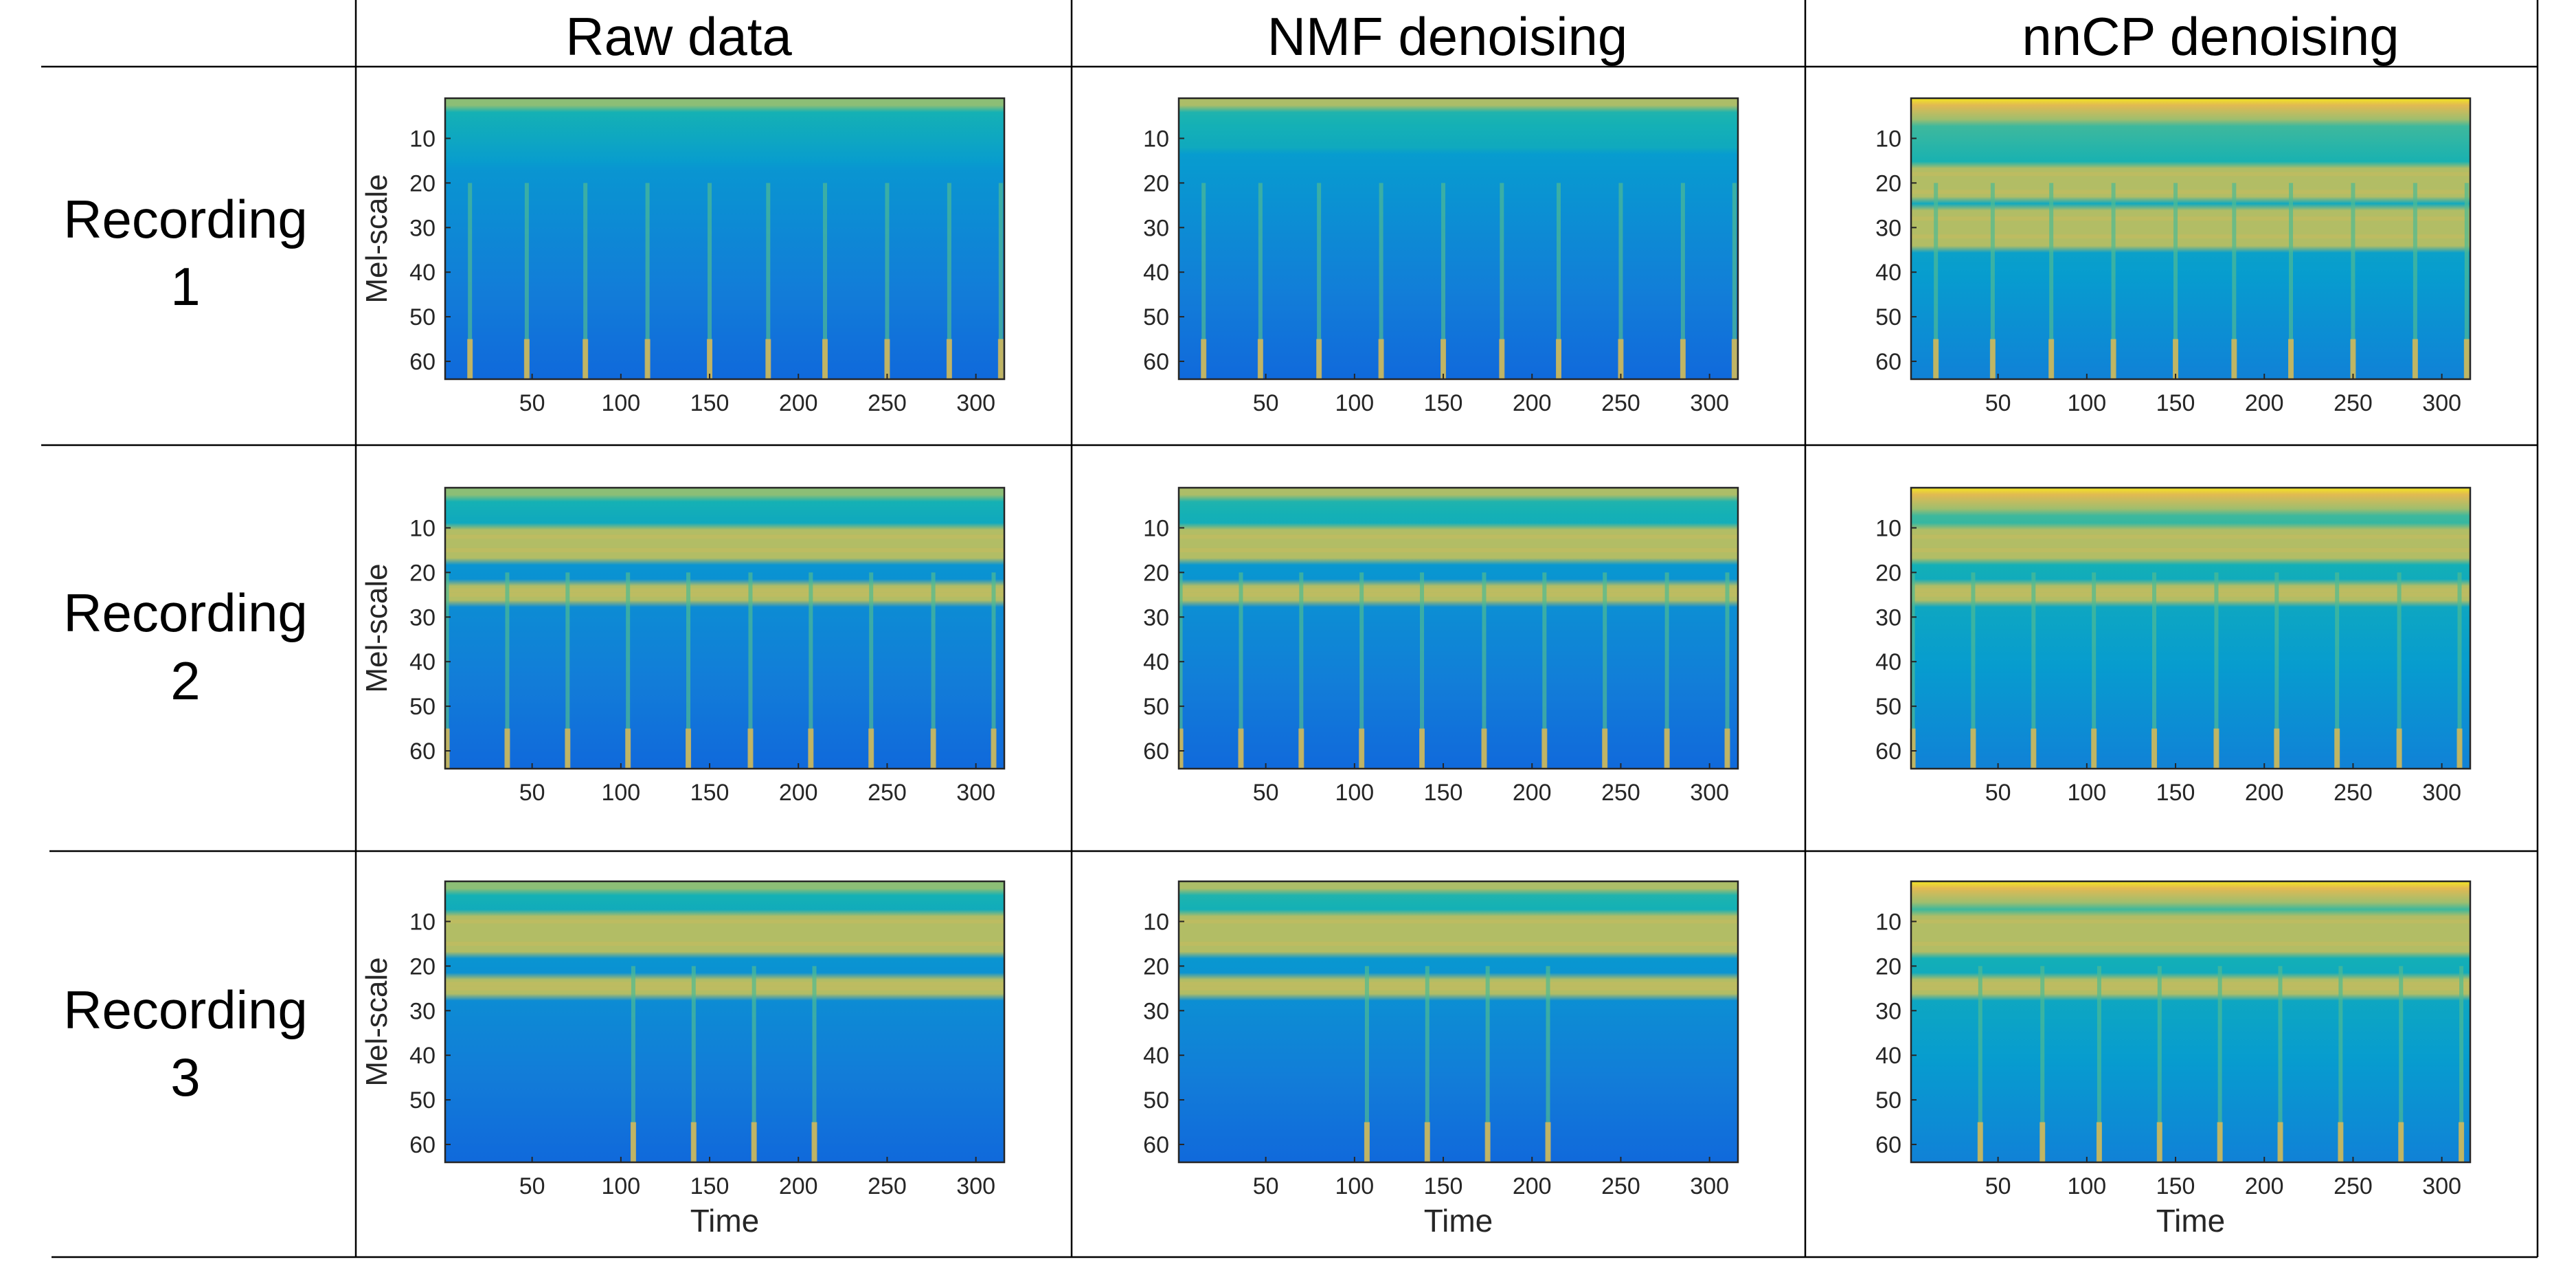 This screenshot has height=1288, width=2576. I want to click on x-tick-label: 200, so click(798, 403).